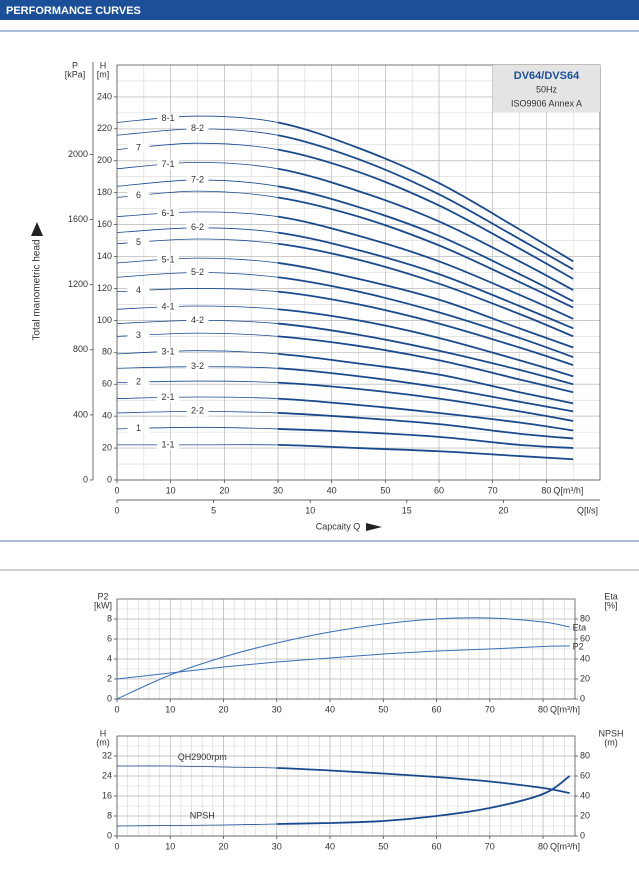 The image size is (639, 871). I want to click on x-tick-label: 10, so click(170, 709).